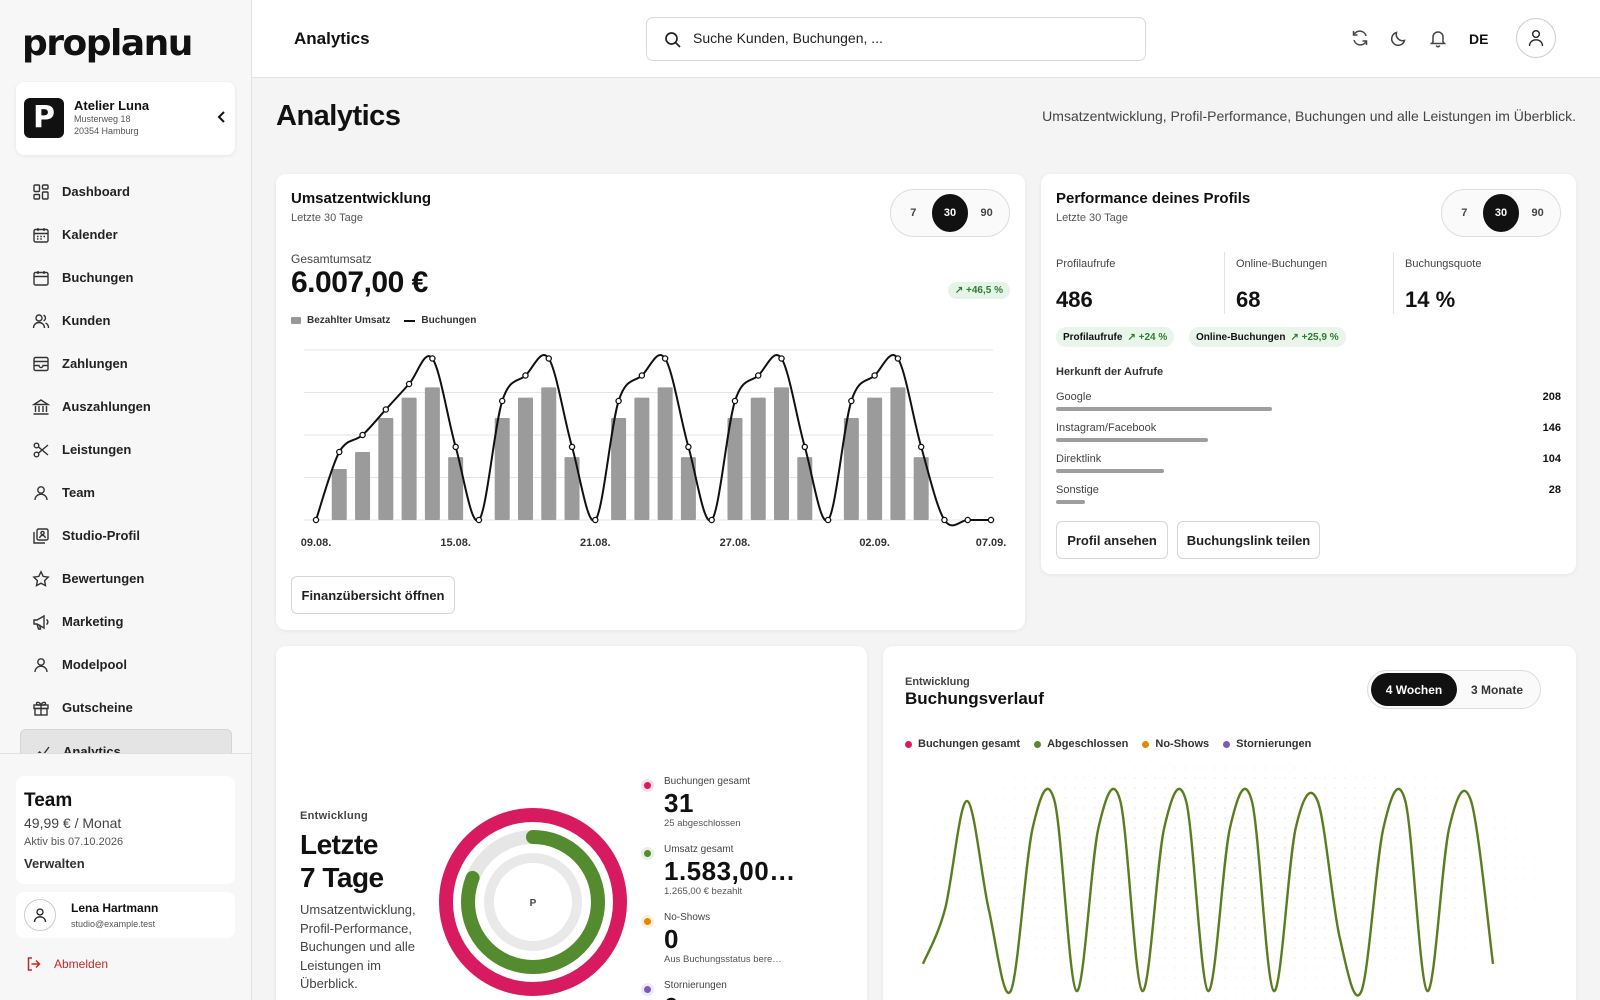  I want to click on source-value: 104, so click(1551, 459).